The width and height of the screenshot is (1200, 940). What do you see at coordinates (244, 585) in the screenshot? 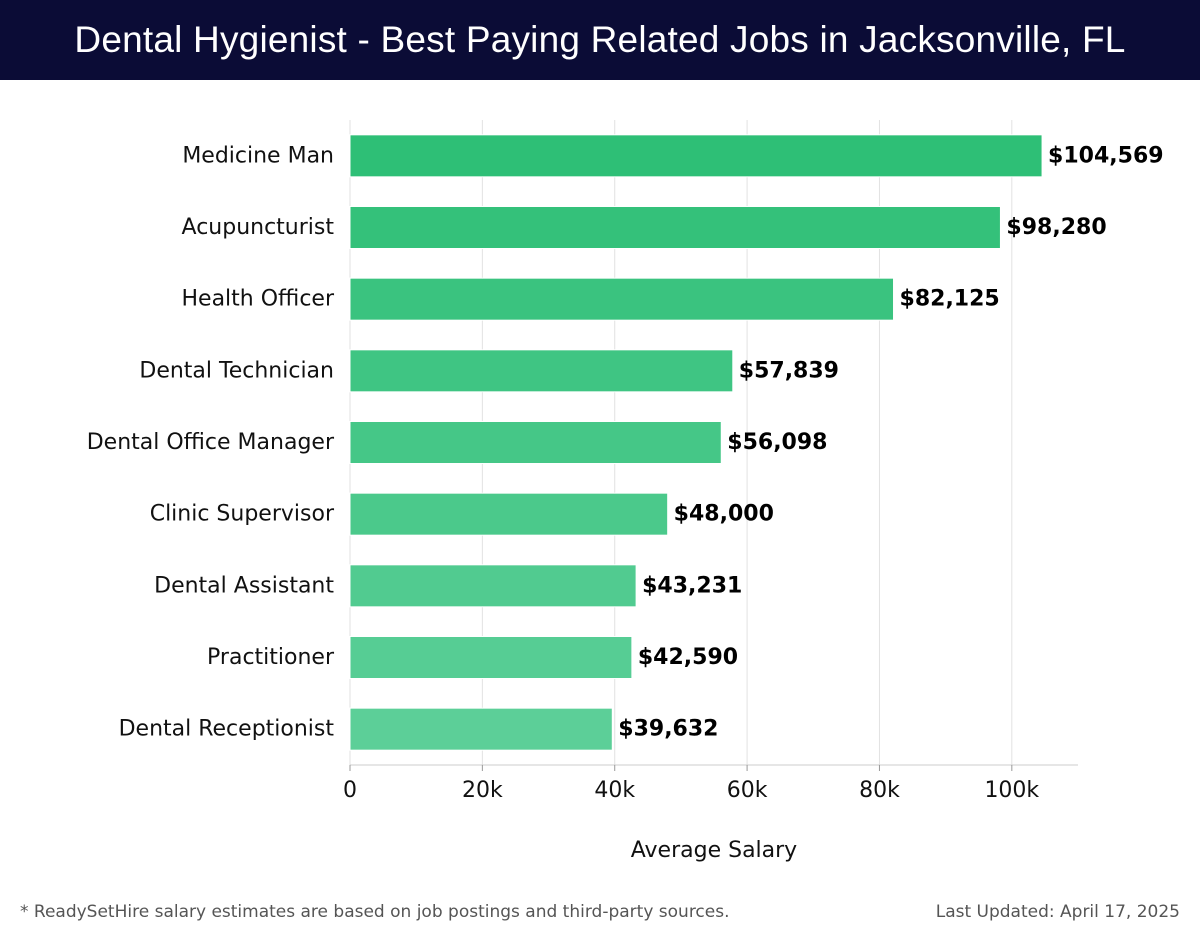
I see `category-label: Dental Assistant` at bounding box center [244, 585].